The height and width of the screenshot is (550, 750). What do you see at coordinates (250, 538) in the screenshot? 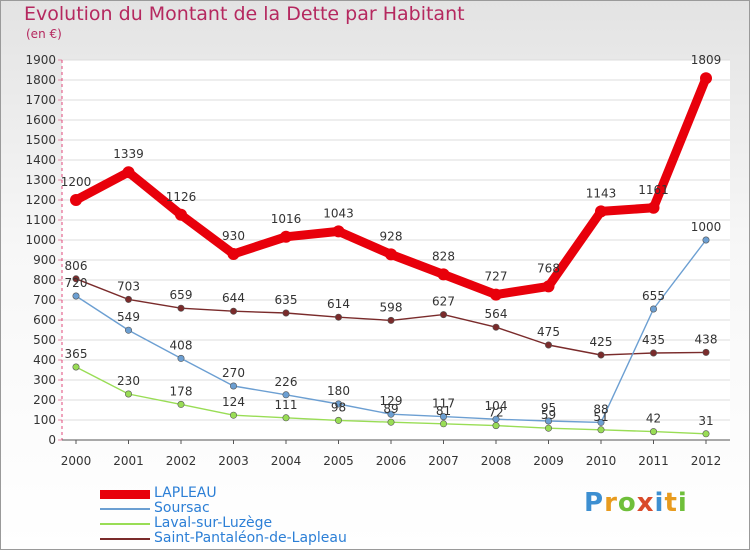
I see `legend-label-saint-pantaleon: Saint-Pantaléon-de-Lapleau` at bounding box center [250, 538].